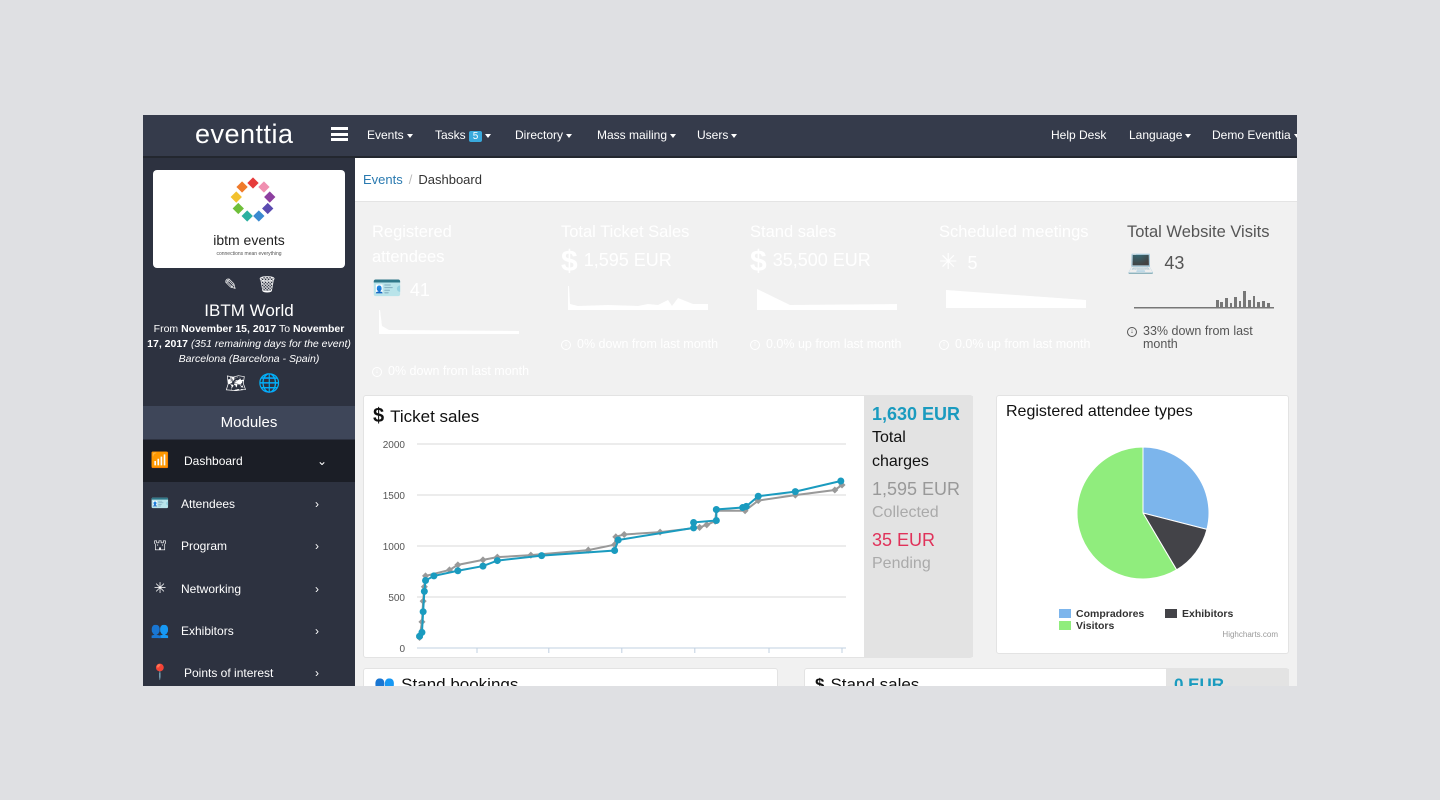  What do you see at coordinates (1227, 677) in the screenshot?
I see `stand-sales-value: 0 EUR` at bounding box center [1227, 677].